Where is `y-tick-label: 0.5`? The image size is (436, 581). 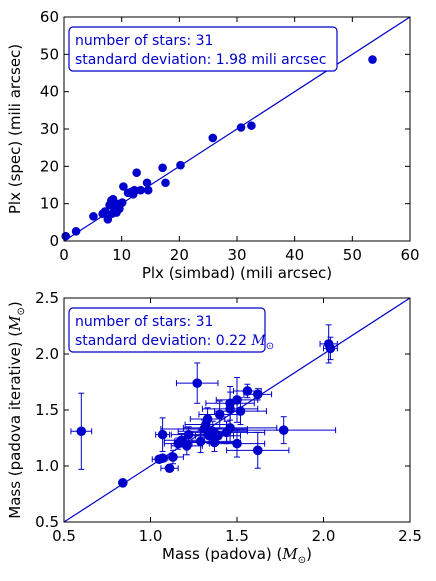
y-tick-label: 0.5 is located at coordinates (47, 522).